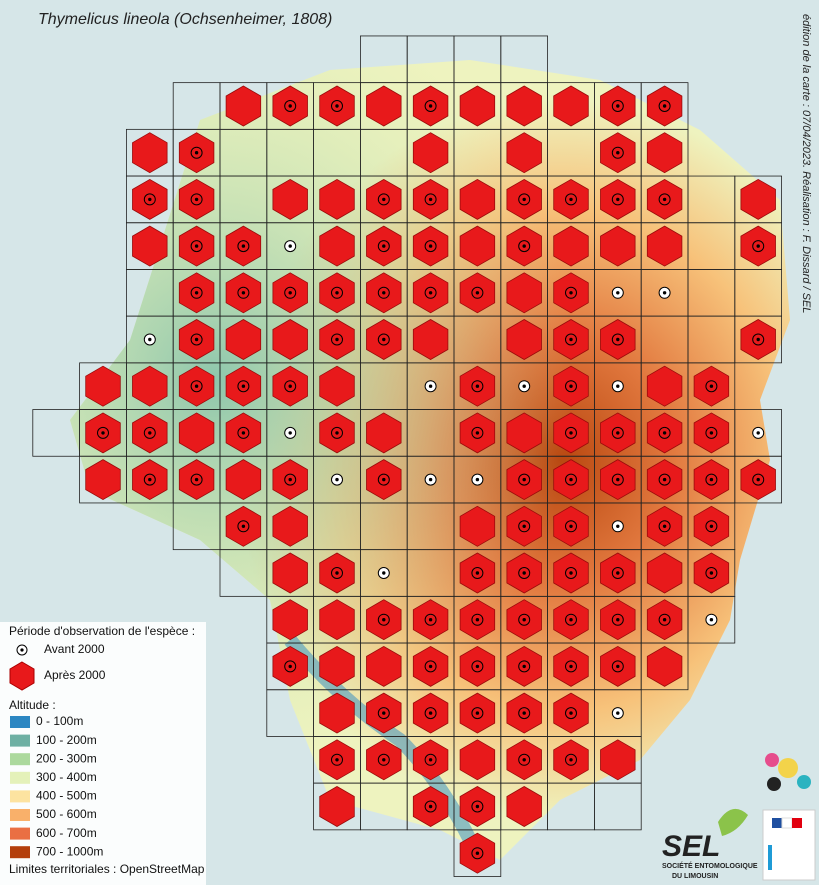 This screenshot has width=819, height=885. What do you see at coordinates (75, 675) in the screenshot?
I see `legend-after: Après 2000` at bounding box center [75, 675].